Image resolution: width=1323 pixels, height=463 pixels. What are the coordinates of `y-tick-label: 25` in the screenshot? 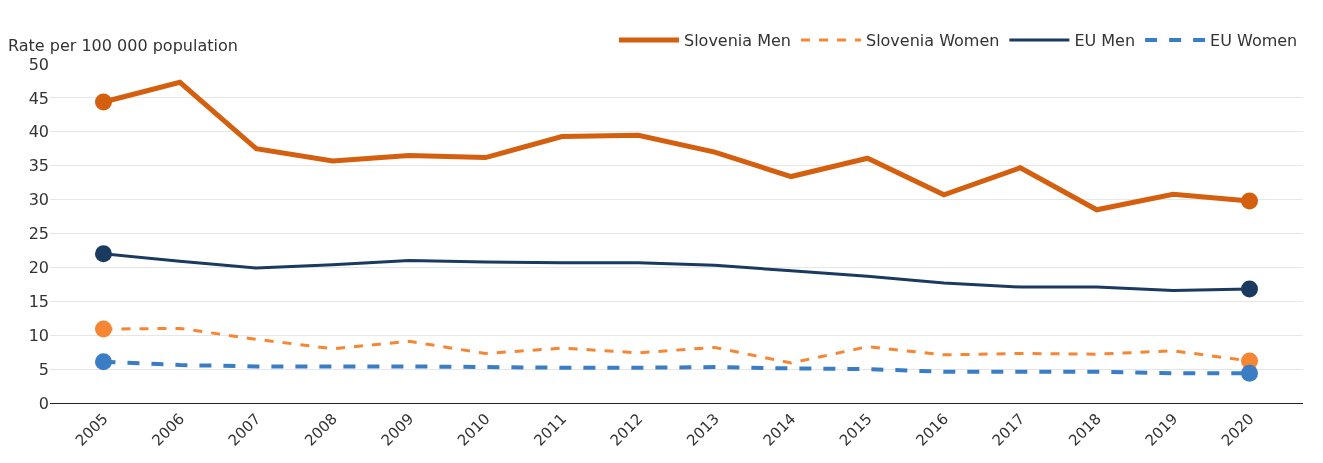 It's located at (38, 234).